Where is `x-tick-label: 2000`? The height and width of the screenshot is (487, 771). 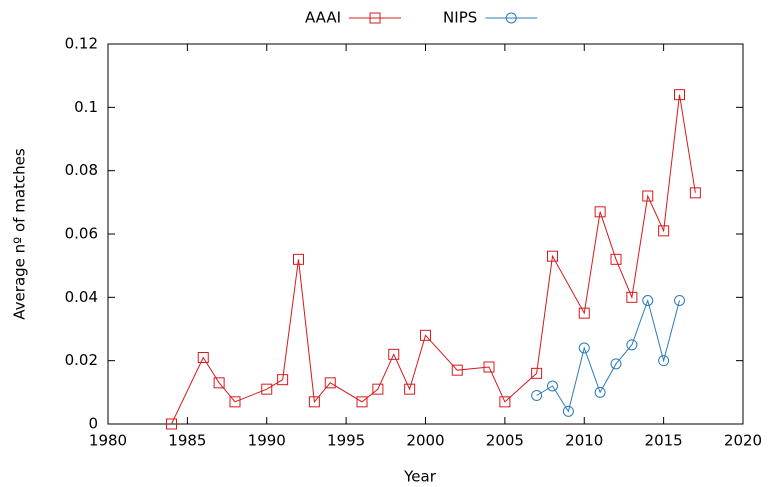
x-tick-label: 2000 is located at coordinates (425, 441).